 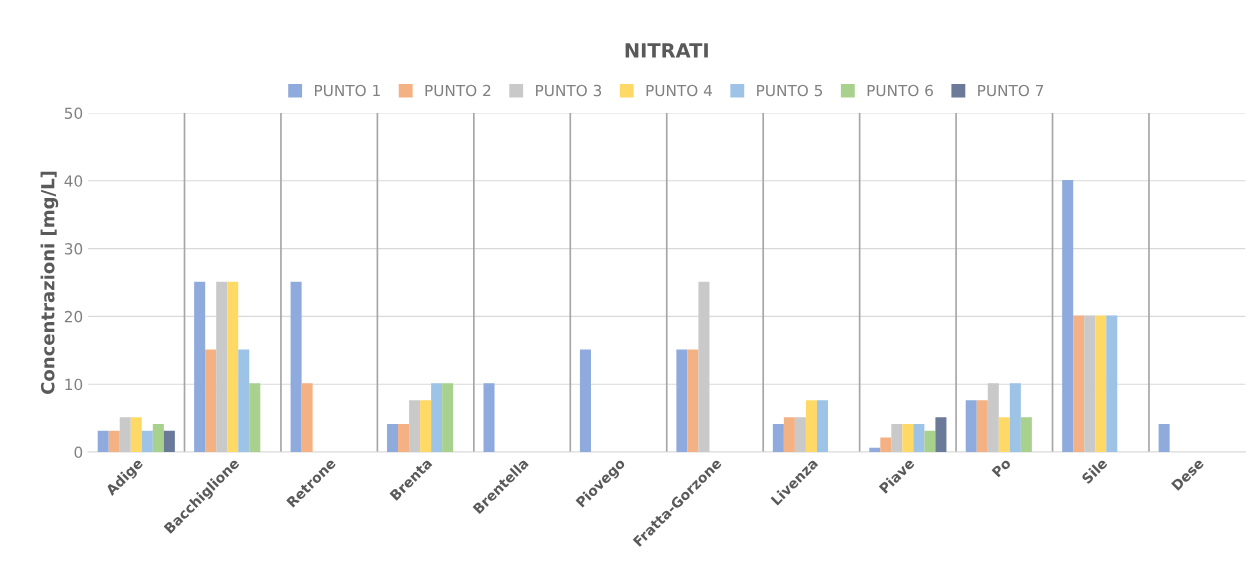 What do you see at coordinates (73, 316) in the screenshot?
I see `y-tick-label: 20` at bounding box center [73, 316].